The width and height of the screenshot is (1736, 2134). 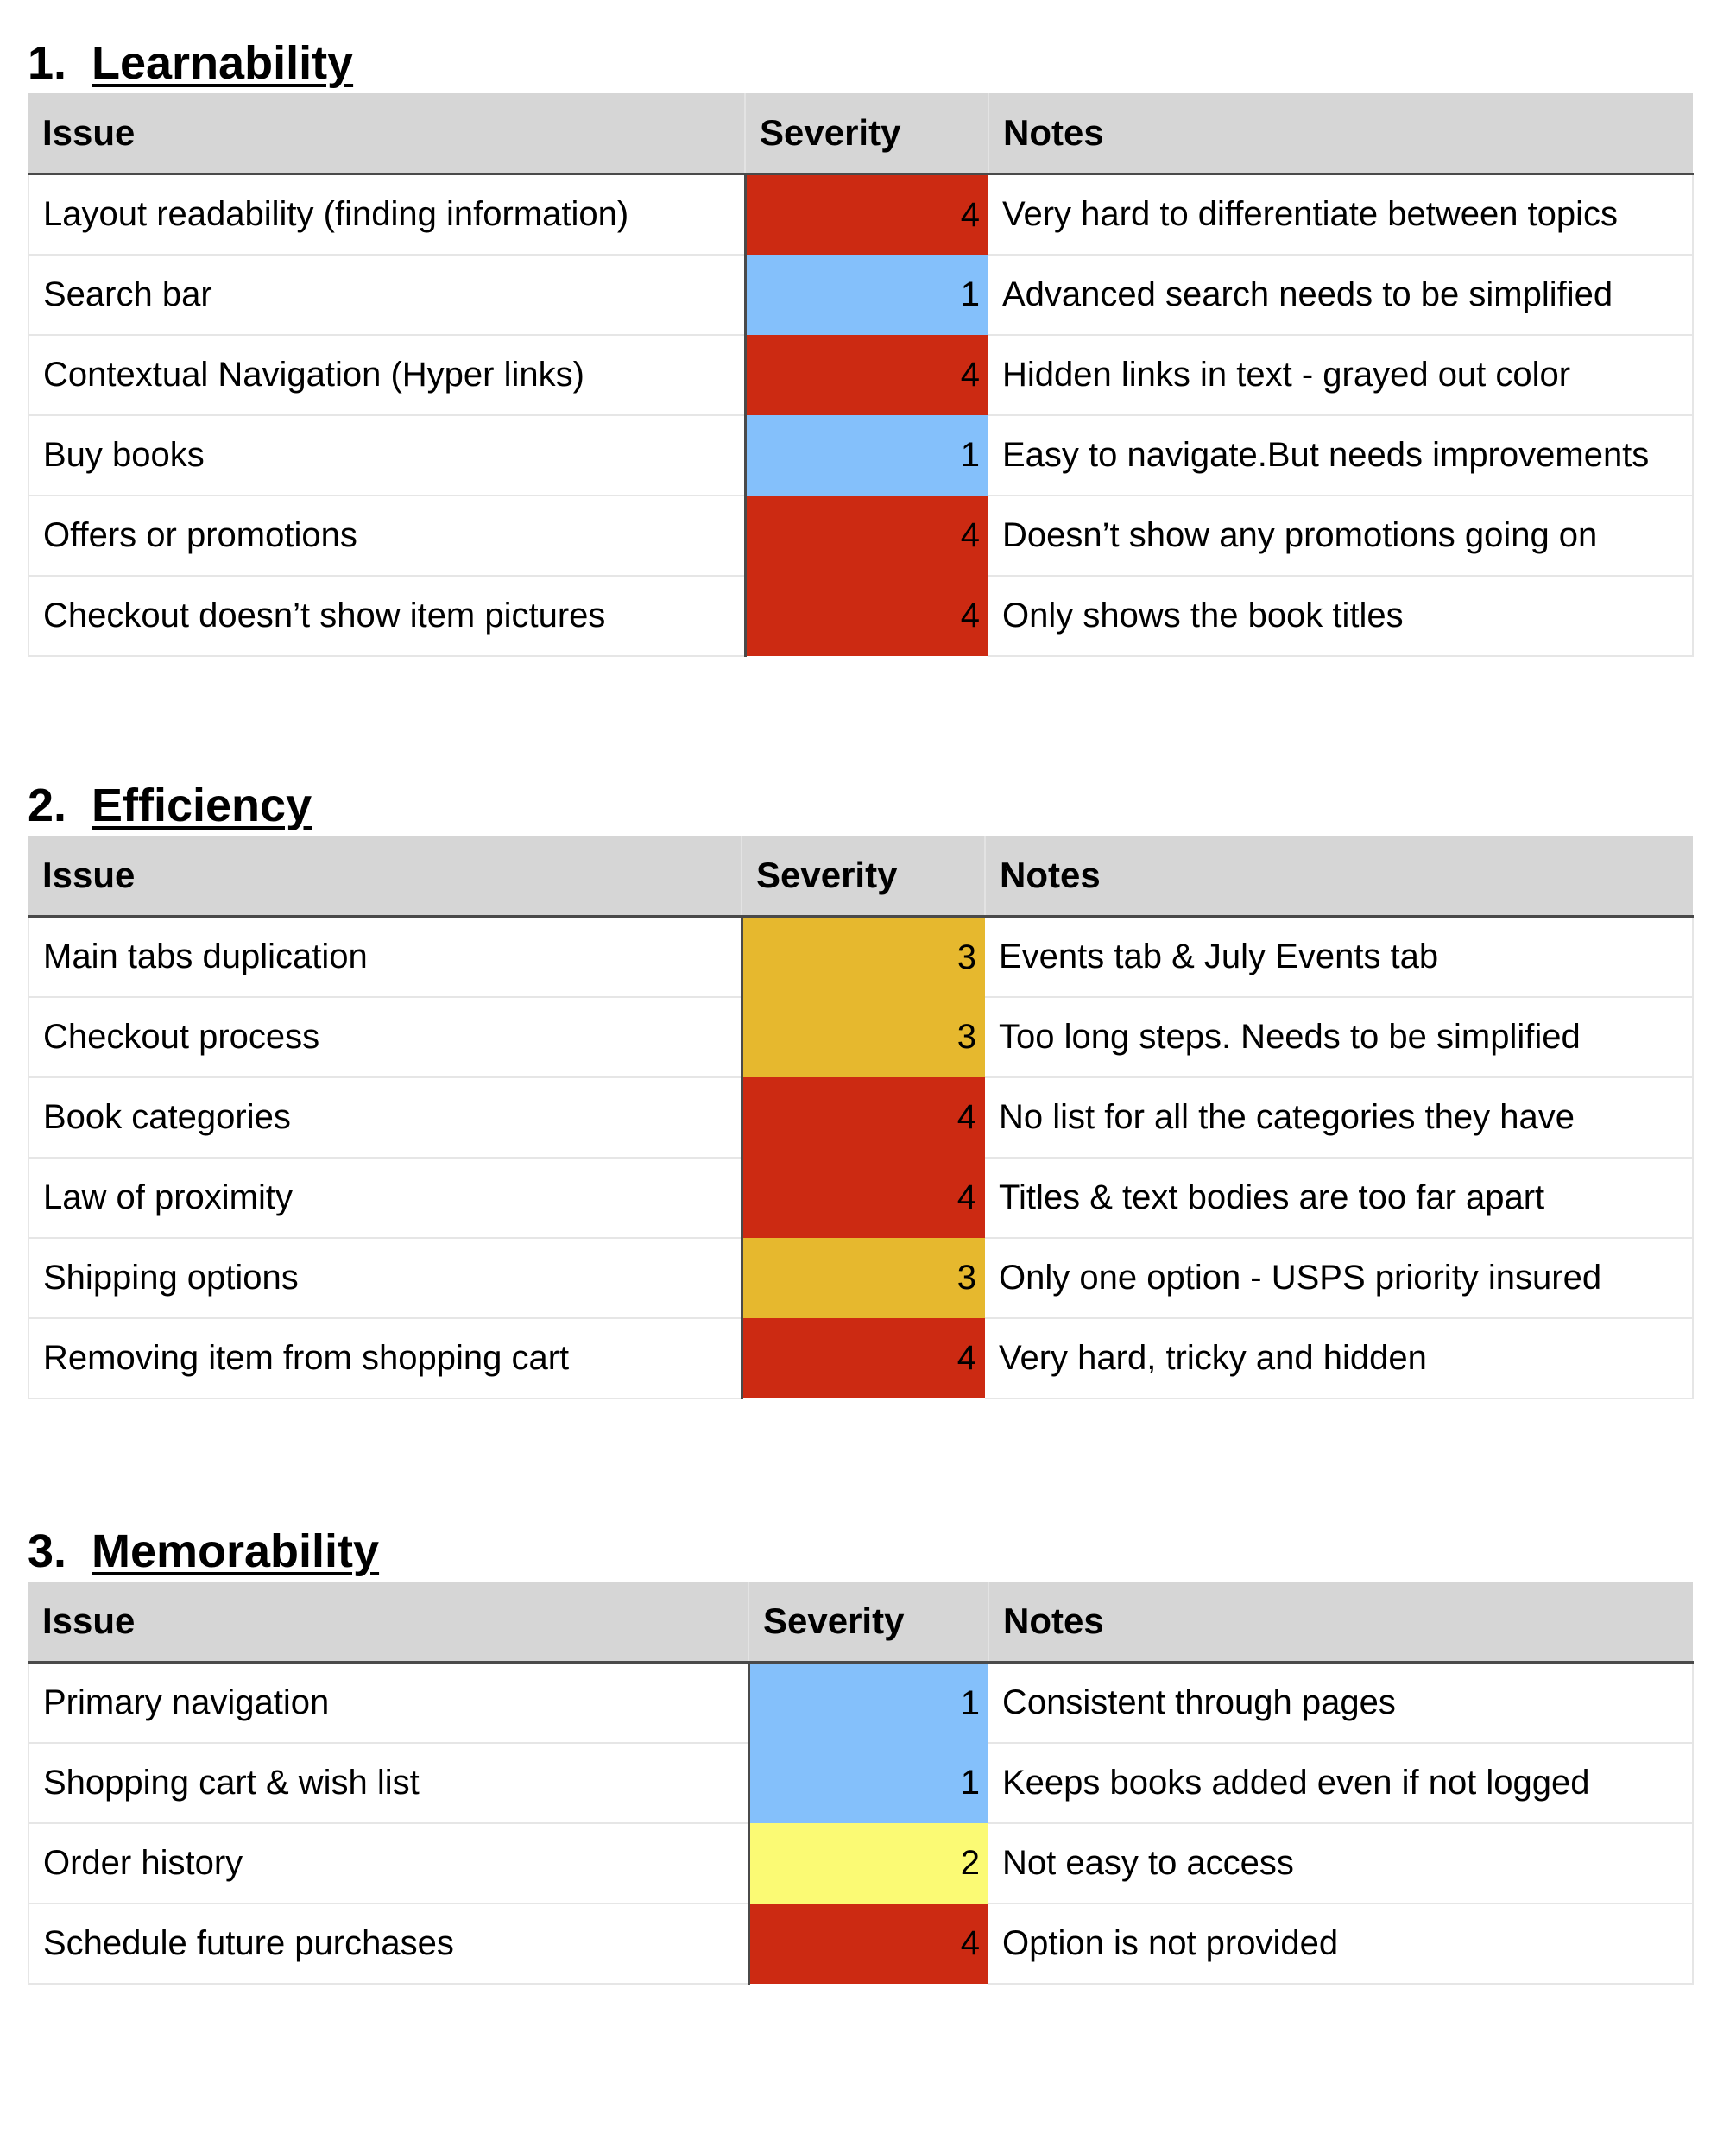 I want to click on notes-cell: Events tab & July Events tab, so click(x=1339, y=957).